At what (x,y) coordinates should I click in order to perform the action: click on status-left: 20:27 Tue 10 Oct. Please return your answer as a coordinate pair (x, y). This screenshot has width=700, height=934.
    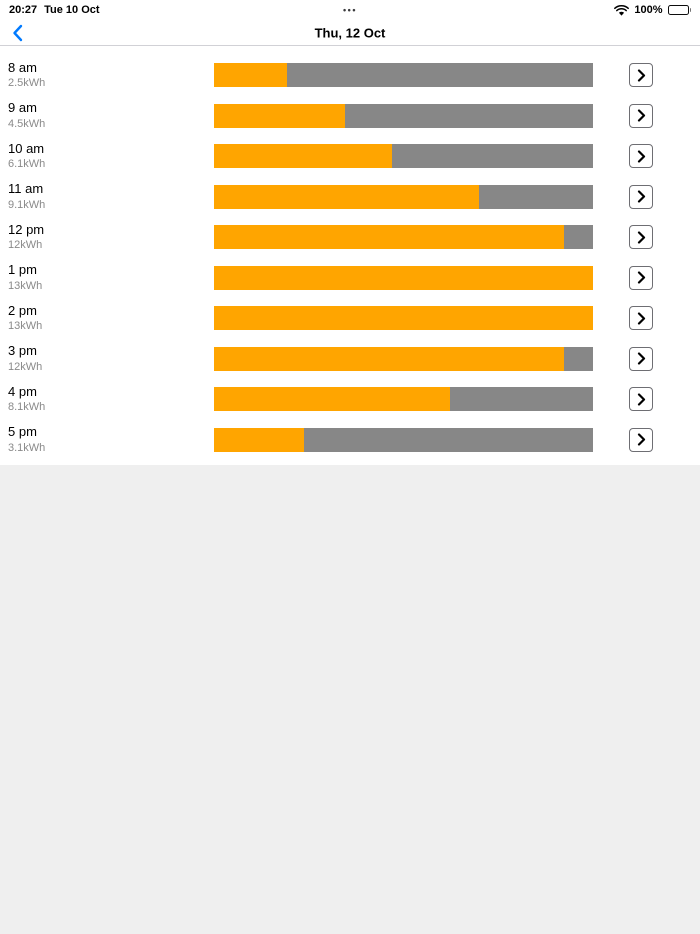
    Looking at the image, I should click on (54, 10).